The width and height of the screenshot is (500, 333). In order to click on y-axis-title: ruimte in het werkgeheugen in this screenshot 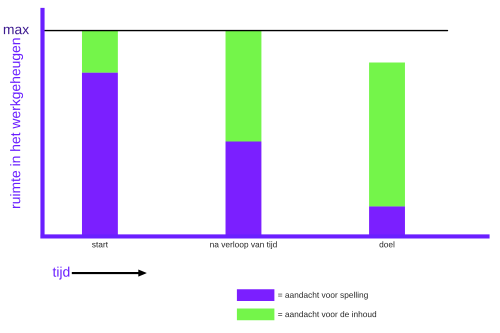, I will do `click(17, 123)`.